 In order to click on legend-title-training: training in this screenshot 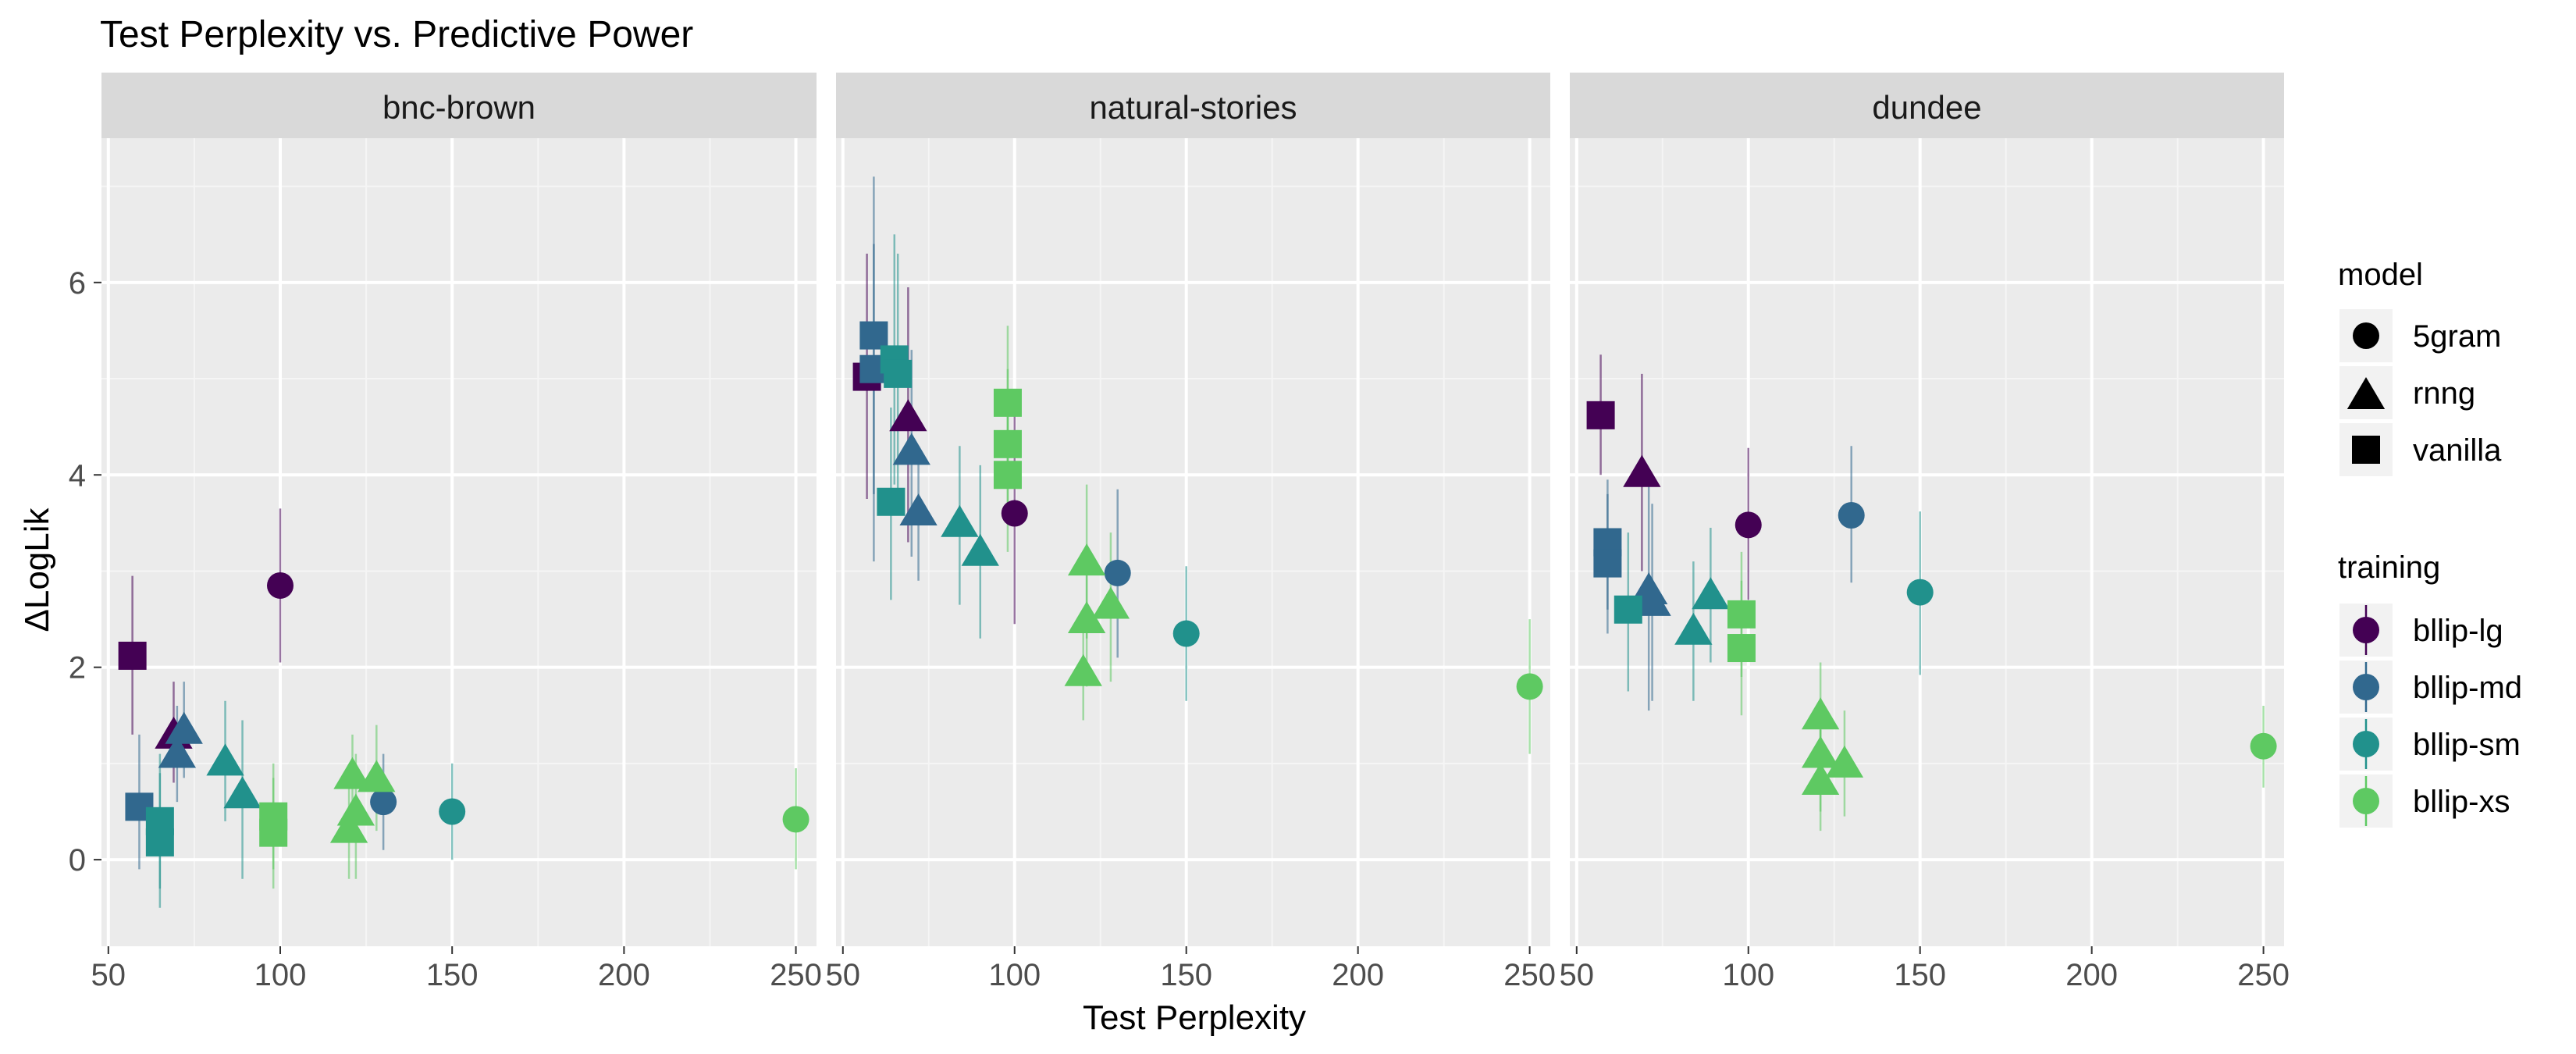, I will do `click(2389, 567)`.